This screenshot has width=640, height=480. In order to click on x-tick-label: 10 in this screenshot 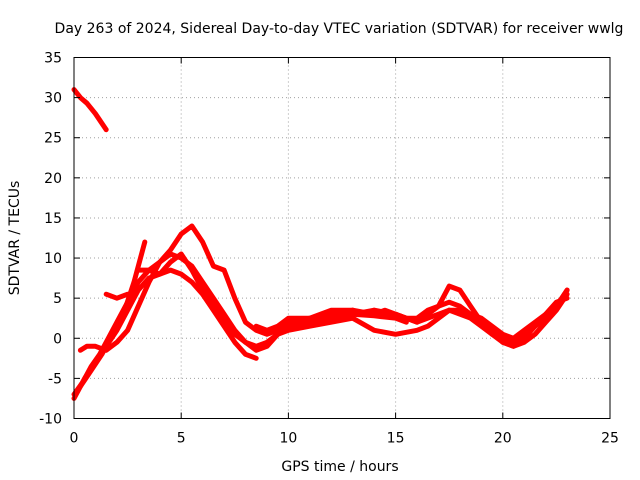, I will do `click(288, 439)`.